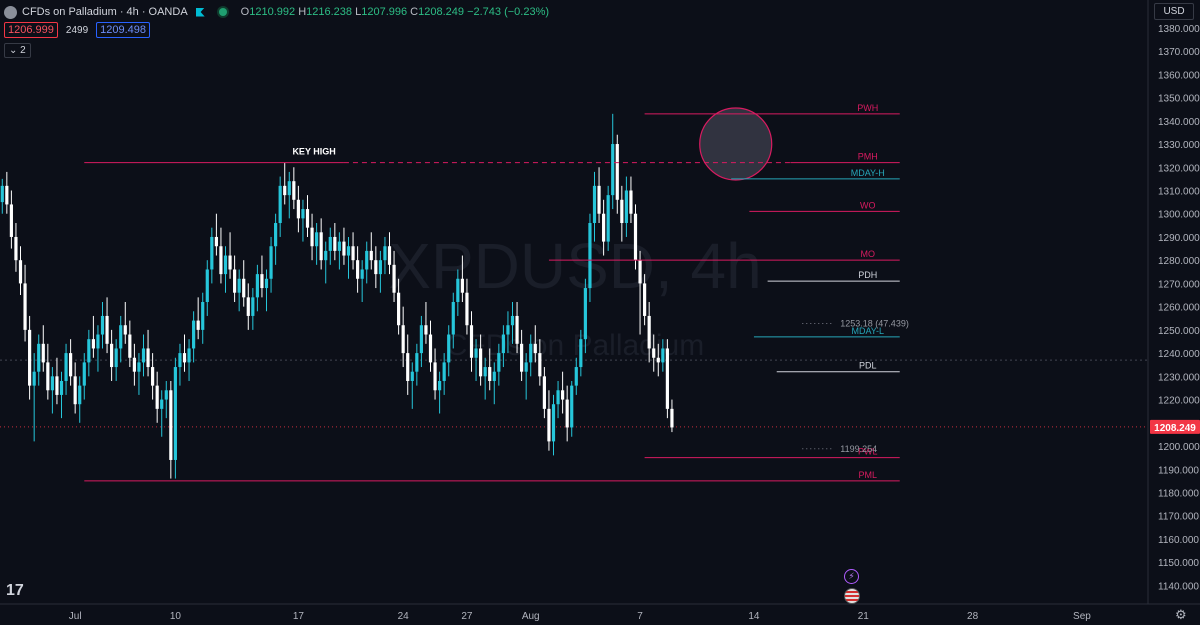 The height and width of the screenshot is (625, 1200). What do you see at coordinates (358, 12) in the screenshot?
I see `low-label: L` at bounding box center [358, 12].